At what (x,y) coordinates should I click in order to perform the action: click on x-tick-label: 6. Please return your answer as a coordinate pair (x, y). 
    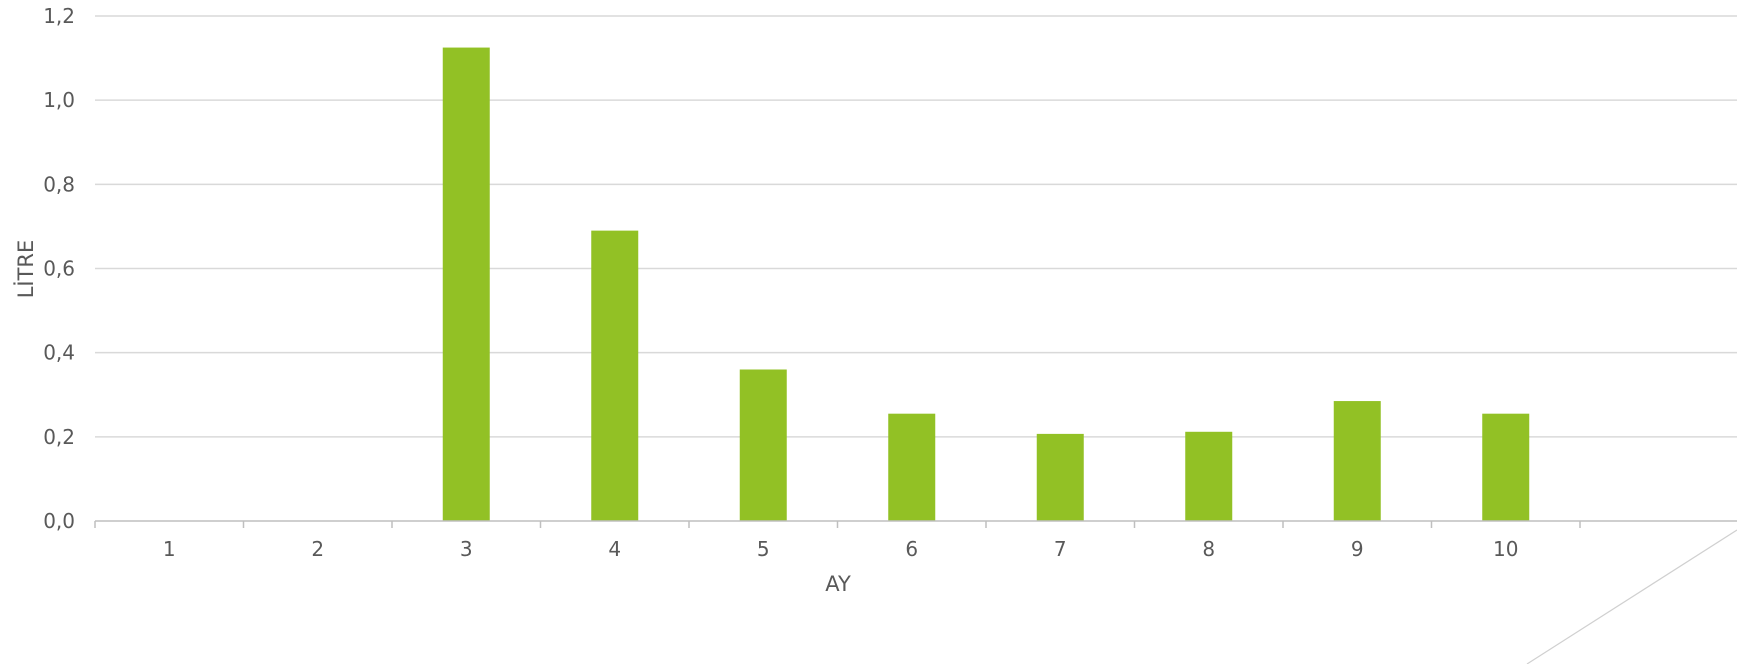
    Looking at the image, I should click on (911, 549).